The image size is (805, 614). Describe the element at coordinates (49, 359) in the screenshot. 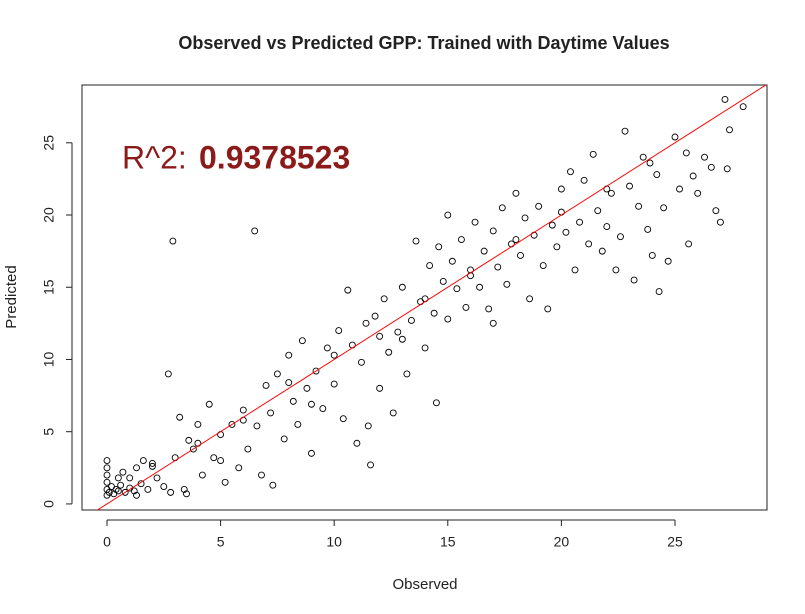

I see `y-tick-label: 10` at that location.